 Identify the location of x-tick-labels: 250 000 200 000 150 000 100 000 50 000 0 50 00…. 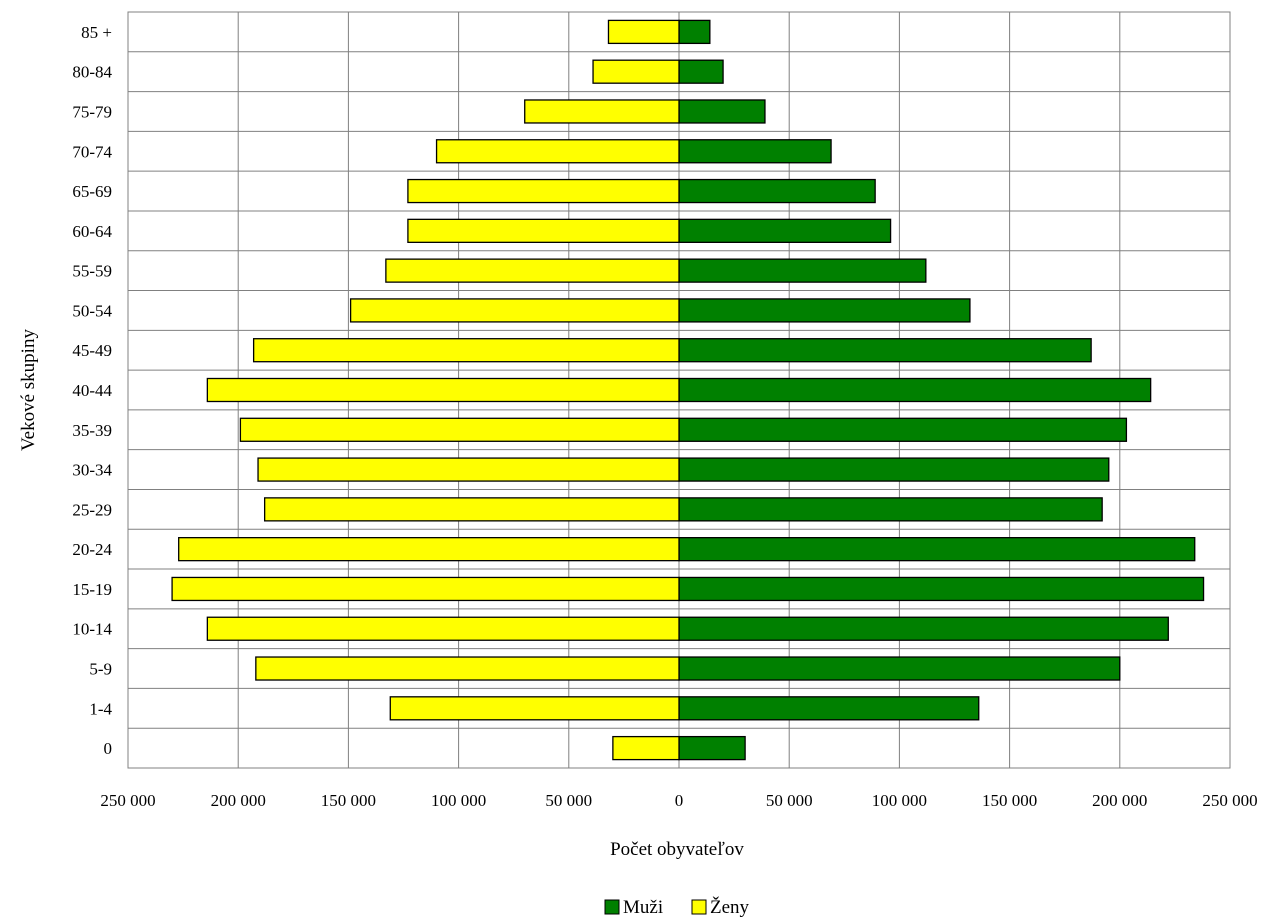
(678, 800).